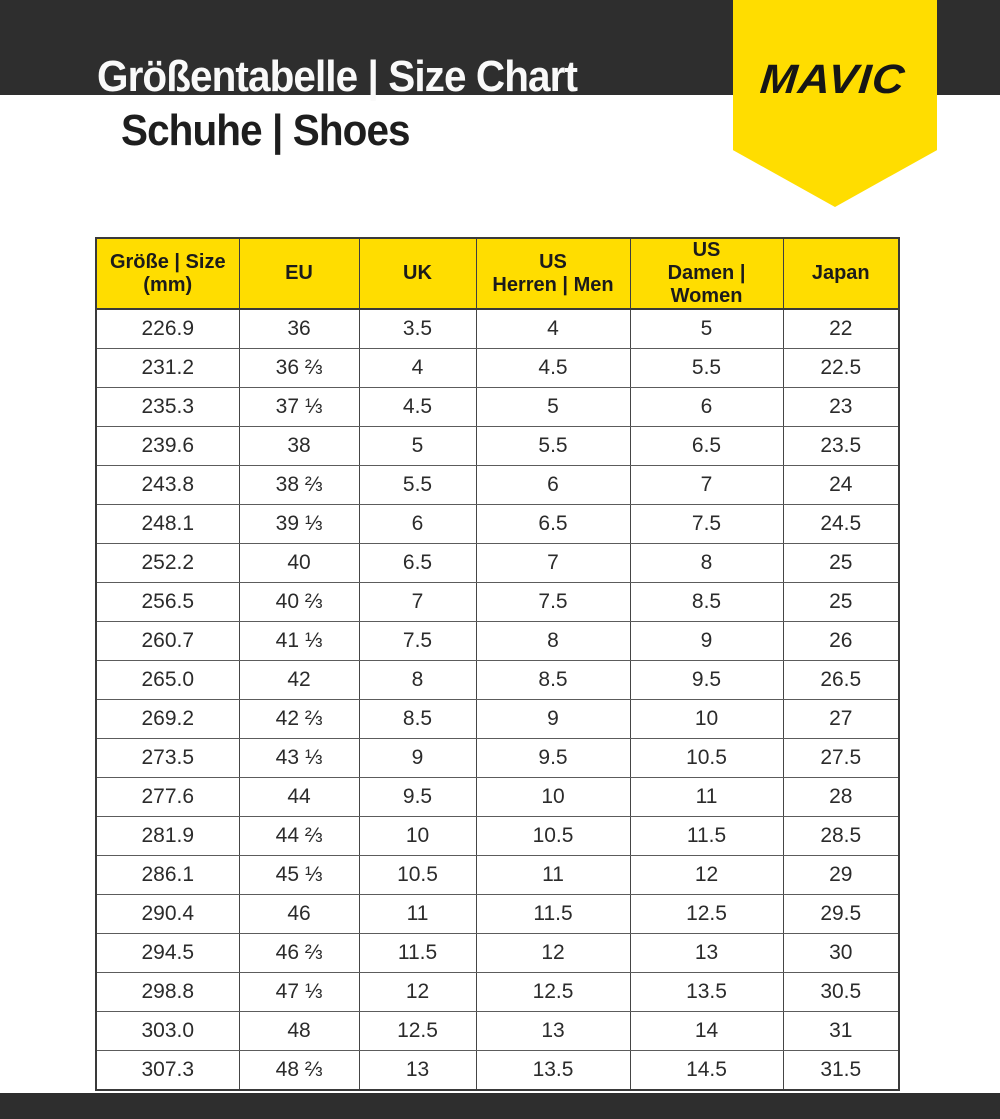 This screenshot has height=1119, width=1000. What do you see at coordinates (167, 602) in the screenshot?
I see `cell-mm: 256.5` at bounding box center [167, 602].